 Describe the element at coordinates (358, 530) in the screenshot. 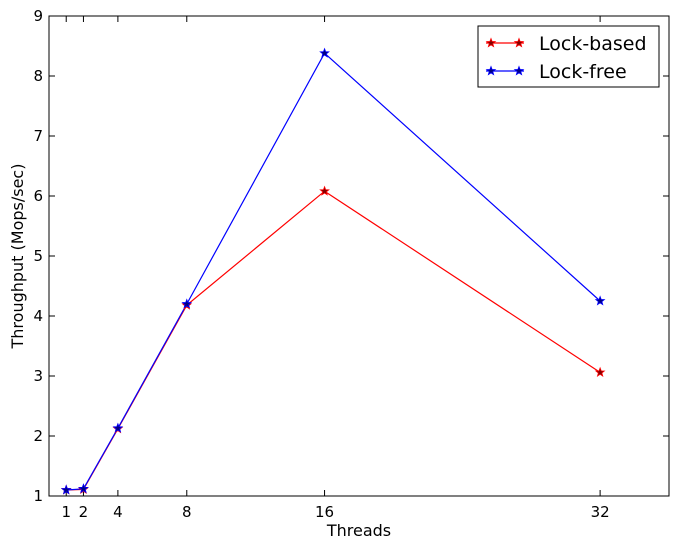

I see `x-axis-label: Threads` at that location.